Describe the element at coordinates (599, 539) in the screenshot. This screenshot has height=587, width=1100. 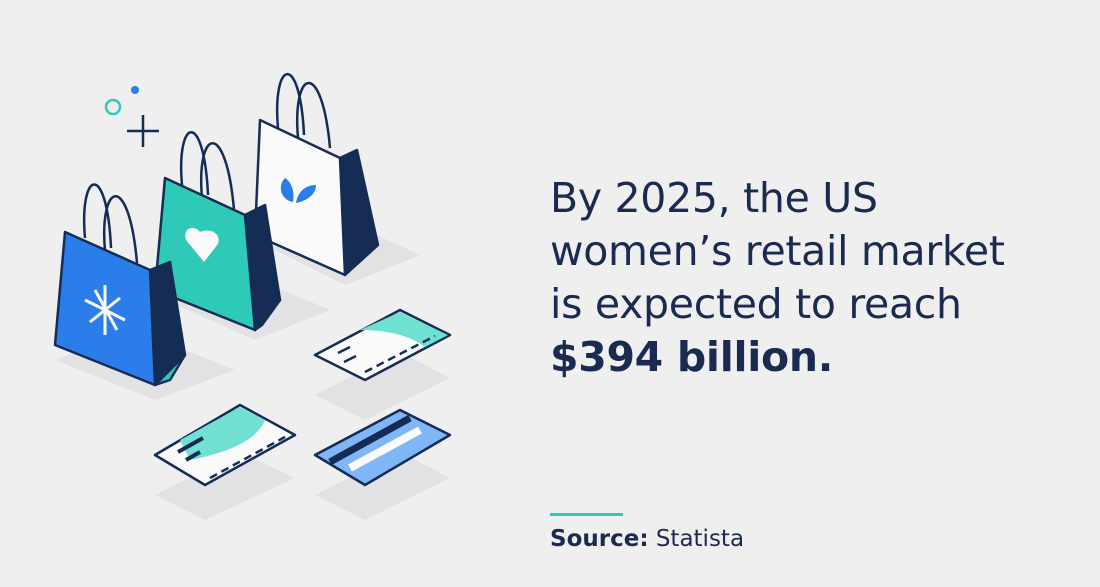
I see `source-label: Source:` at that location.